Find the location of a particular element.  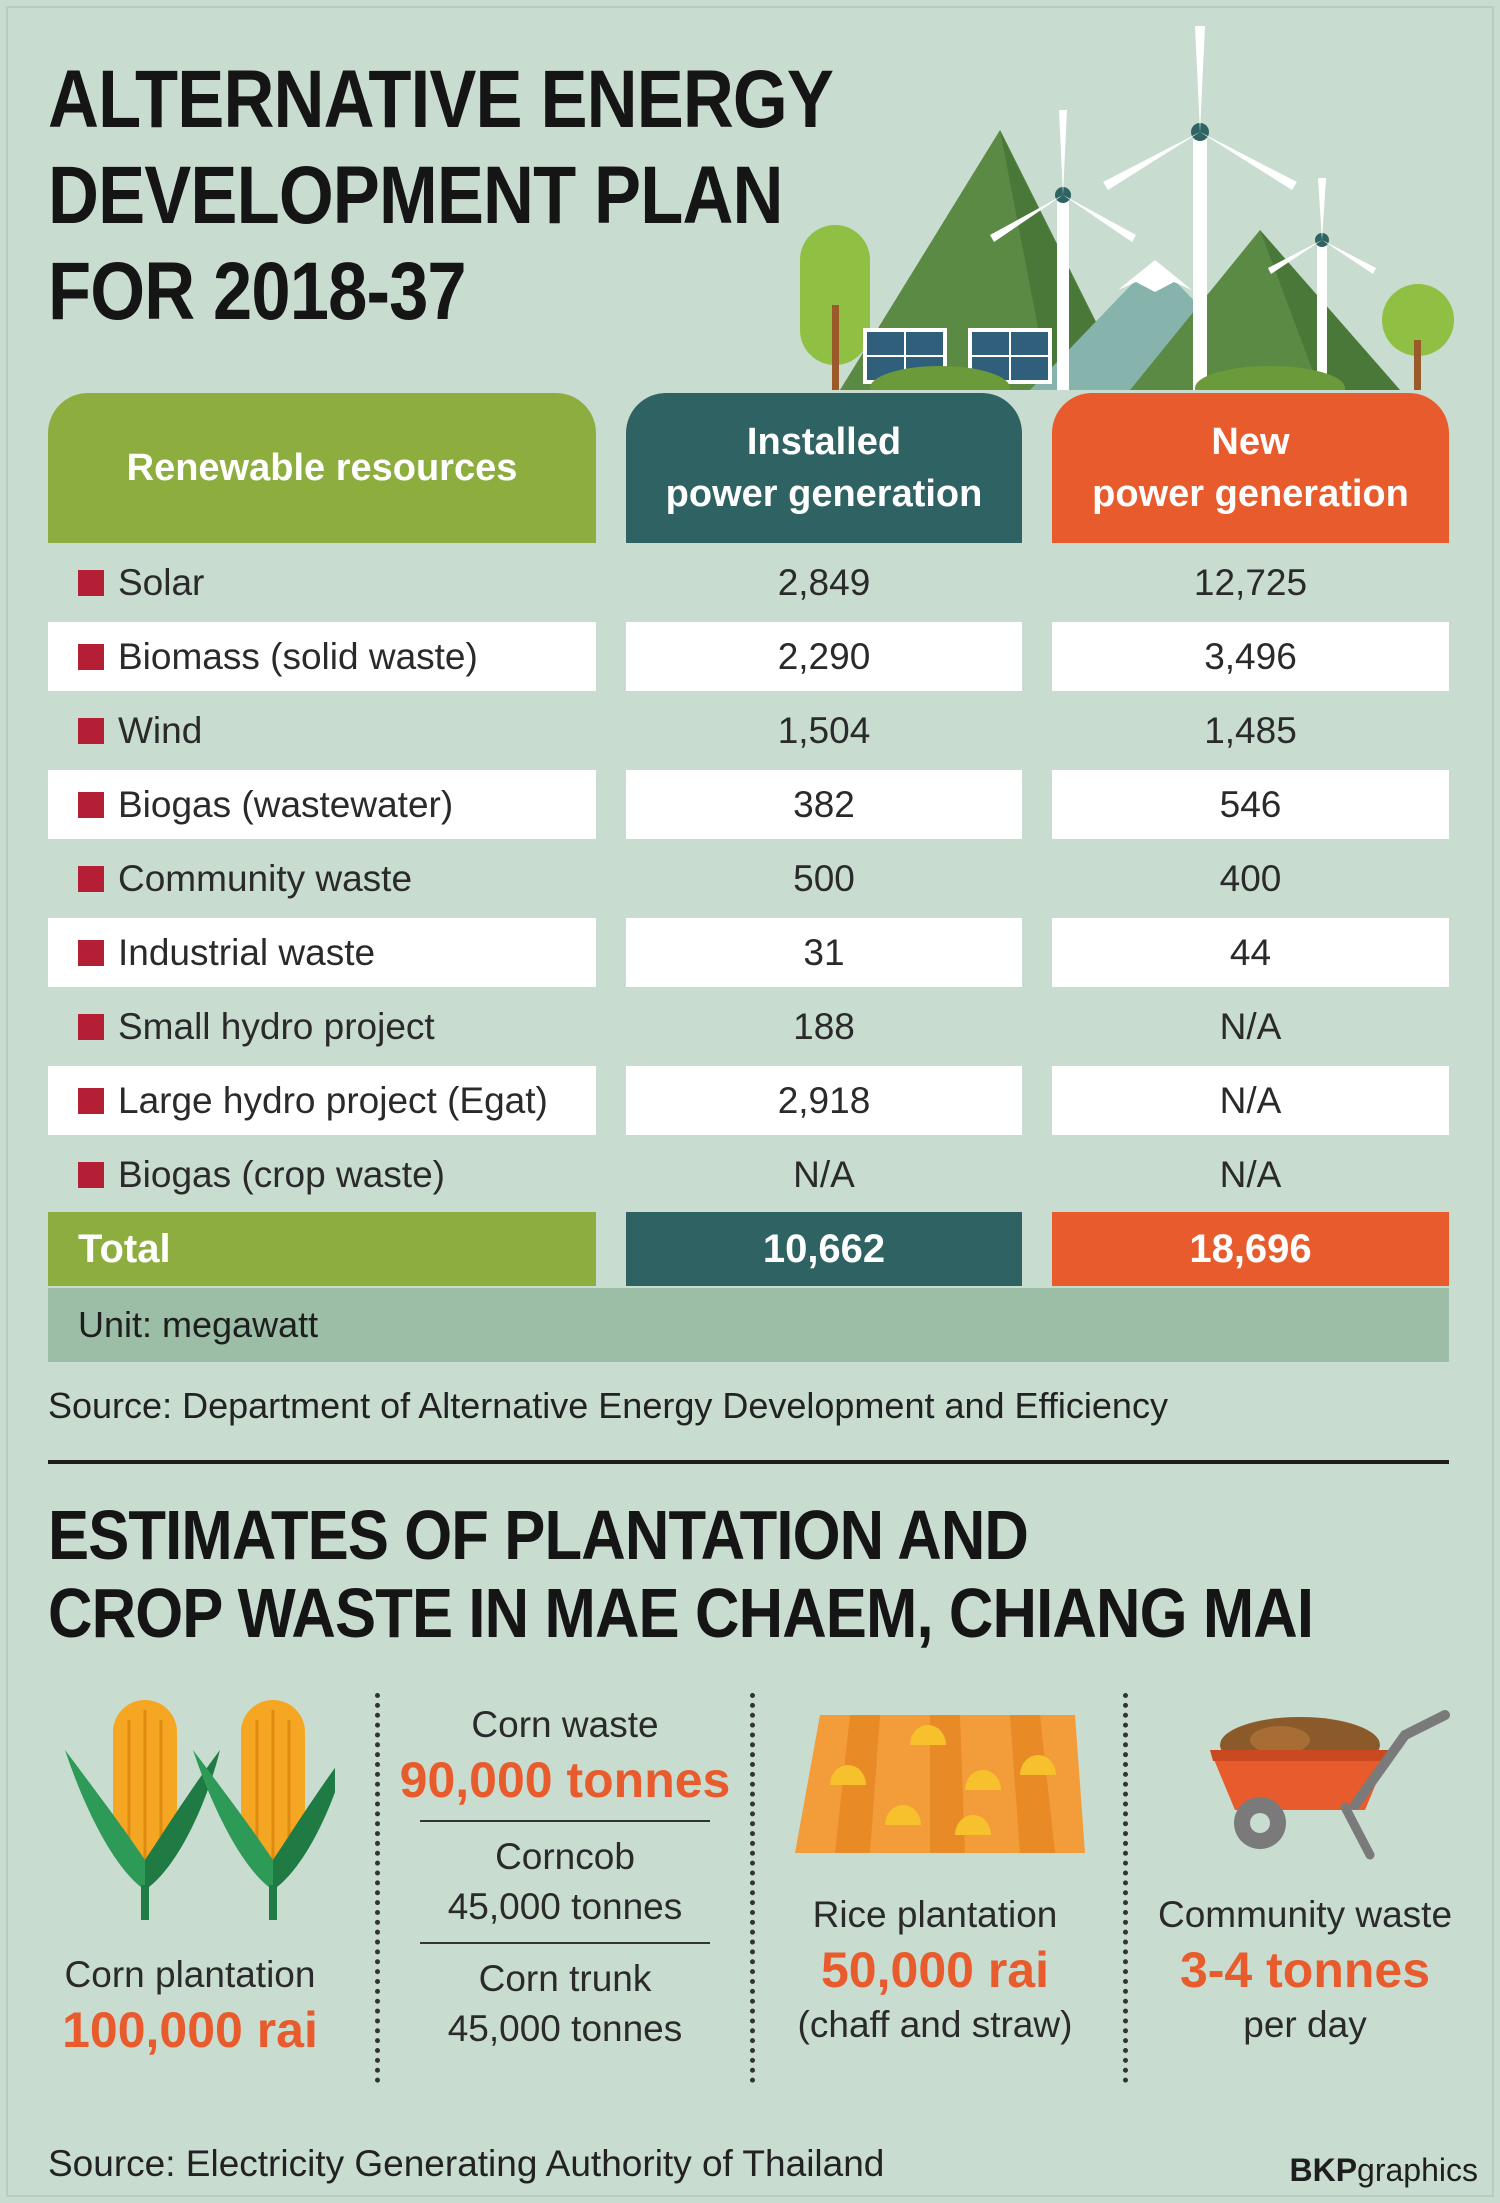

resource-cell: Biomass (solid waste) is located at coordinates (322, 656).